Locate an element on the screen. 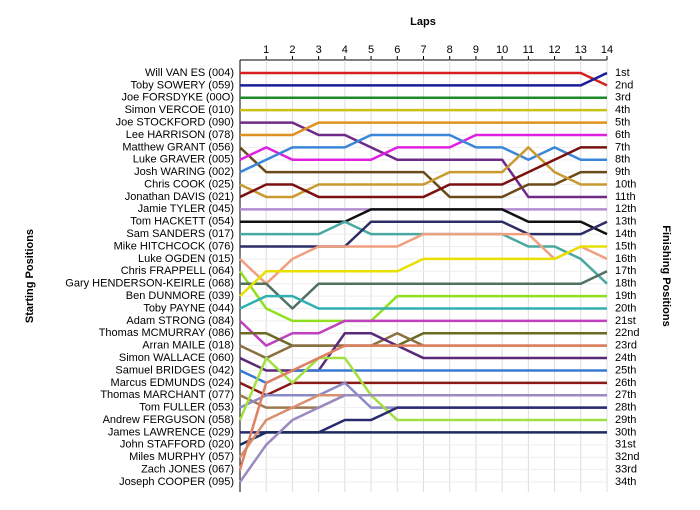  finishing-label: 8th is located at coordinates (622, 160).